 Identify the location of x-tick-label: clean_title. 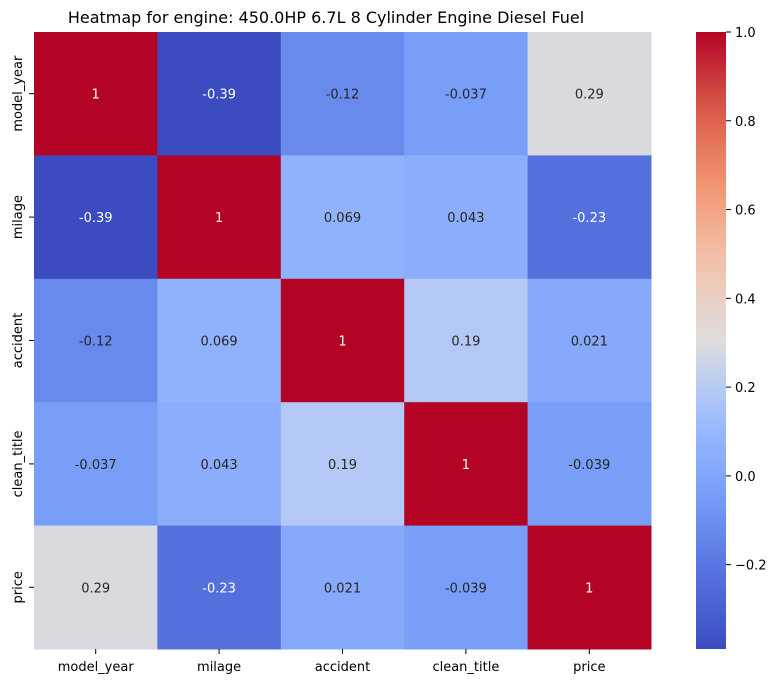
(465, 667).